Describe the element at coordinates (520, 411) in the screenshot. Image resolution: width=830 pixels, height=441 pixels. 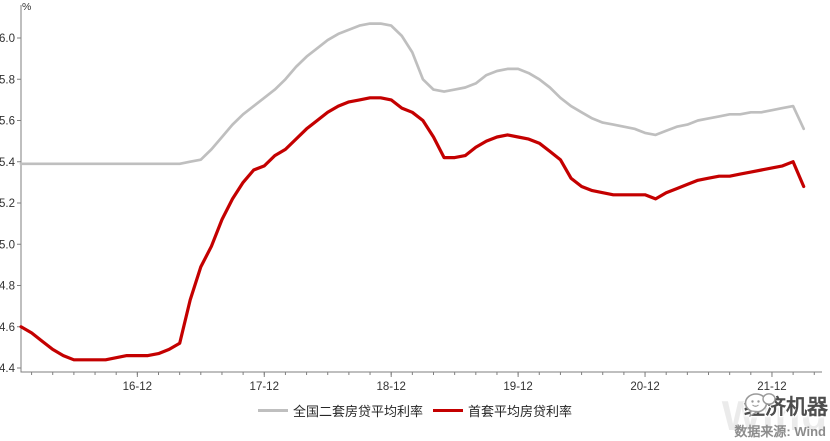
I see `legend-label: 首套平均房贷利率` at that location.